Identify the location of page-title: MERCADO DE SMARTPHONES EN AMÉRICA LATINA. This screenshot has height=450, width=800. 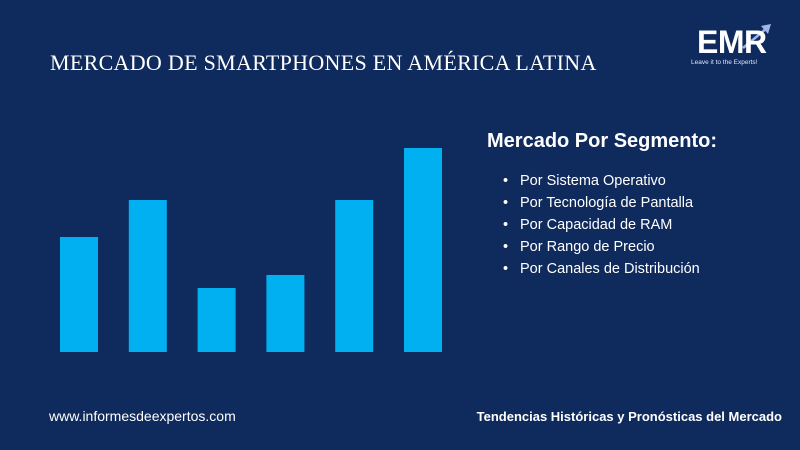
(323, 62).